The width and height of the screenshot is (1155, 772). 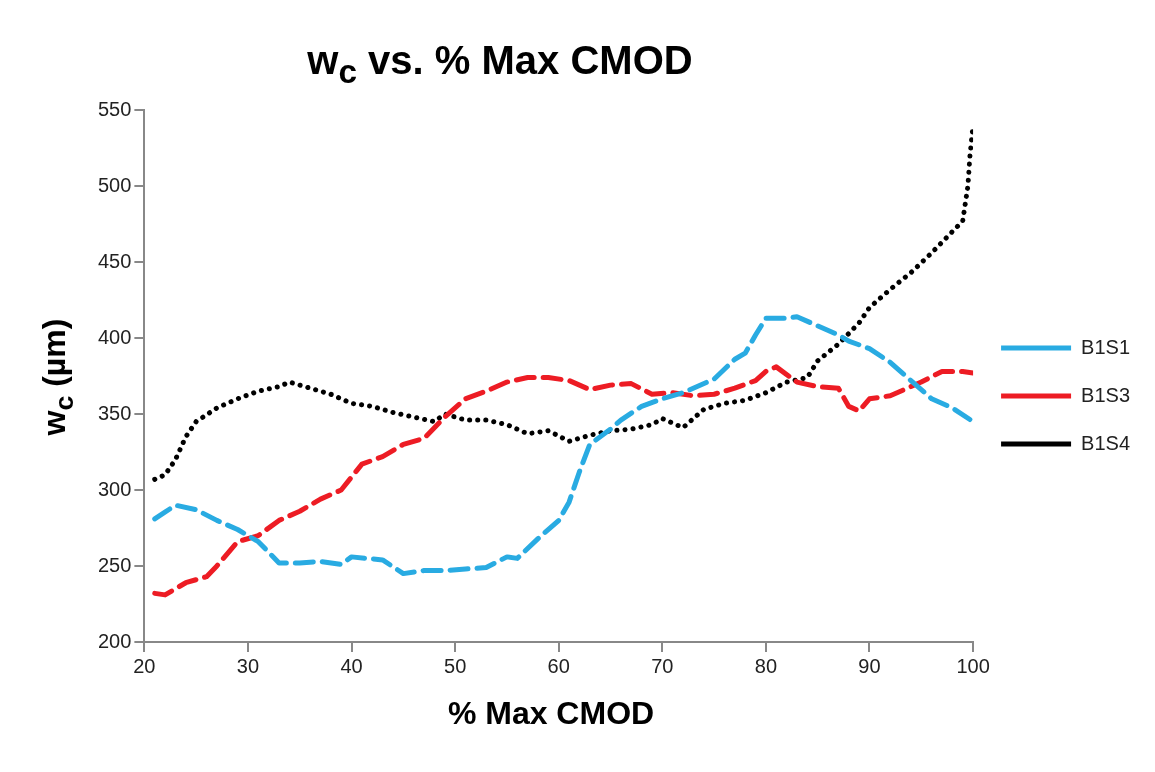 I want to click on legend-label: B1S1, so click(x=1106, y=346).